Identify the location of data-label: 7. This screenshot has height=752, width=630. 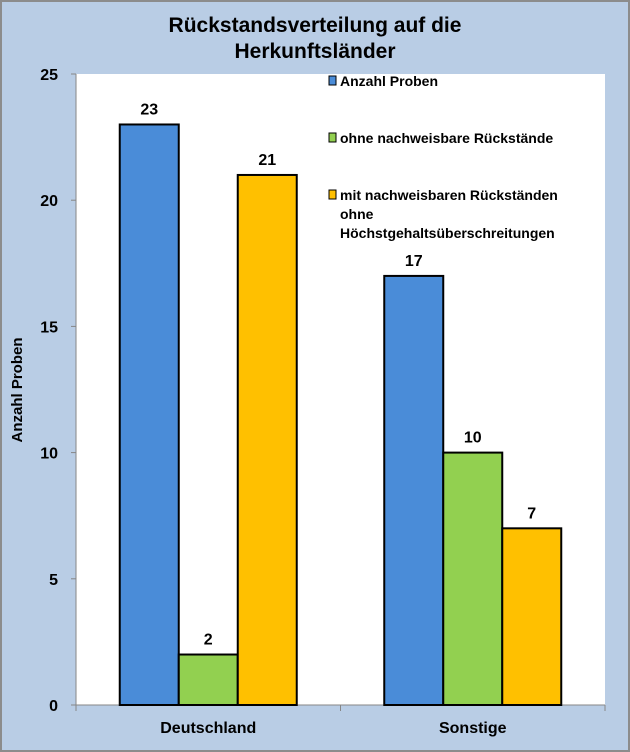
(531, 513).